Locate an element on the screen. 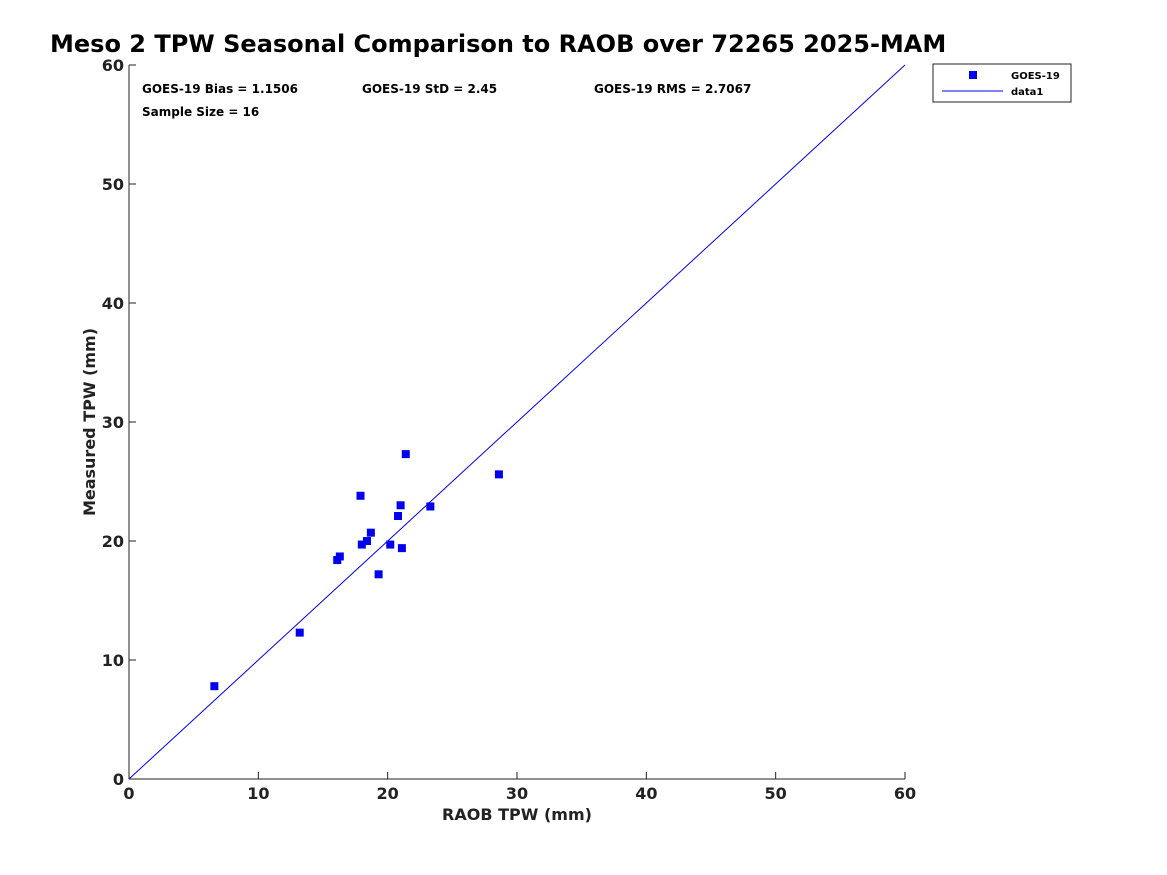 The height and width of the screenshot is (875, 1167). rms-annotation: GOES-19 RMS = 2.7067 is located at coordinates (672, 89).